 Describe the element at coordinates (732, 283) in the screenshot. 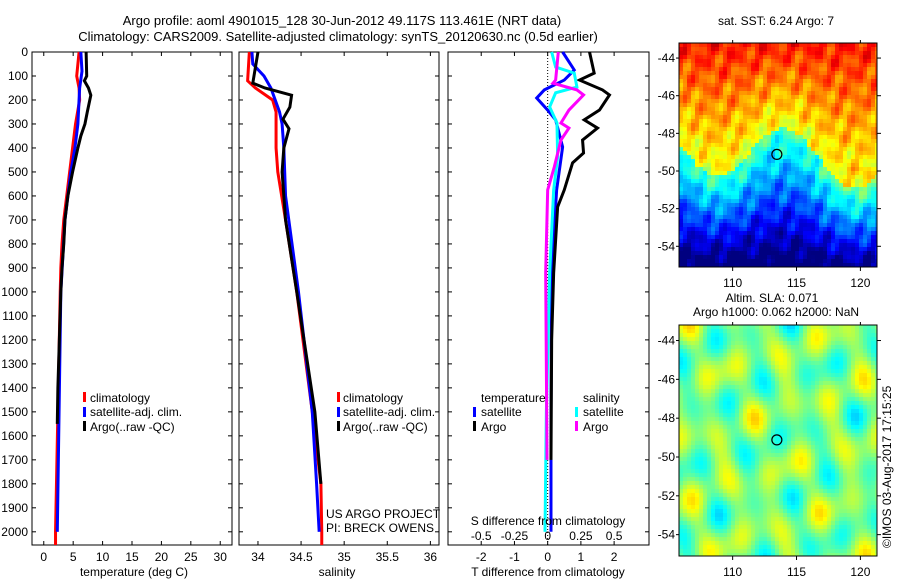

I see `lon-tick-label: 110` at that location.